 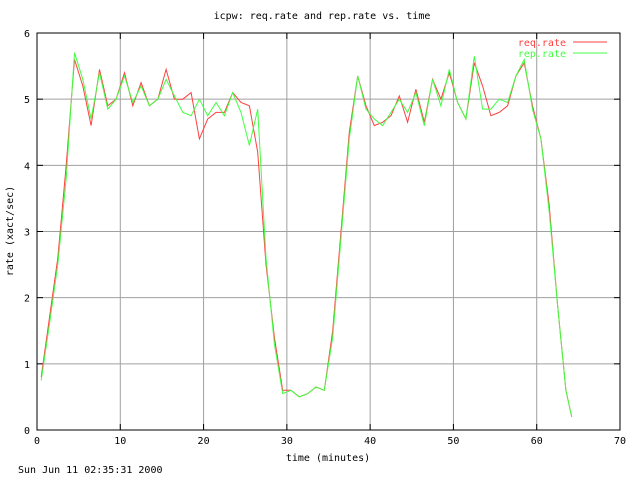 What do you see at coordinates (287, 441) in the screenshot?
I see `x-tick-label: 30` at bounding box center [287, 441].